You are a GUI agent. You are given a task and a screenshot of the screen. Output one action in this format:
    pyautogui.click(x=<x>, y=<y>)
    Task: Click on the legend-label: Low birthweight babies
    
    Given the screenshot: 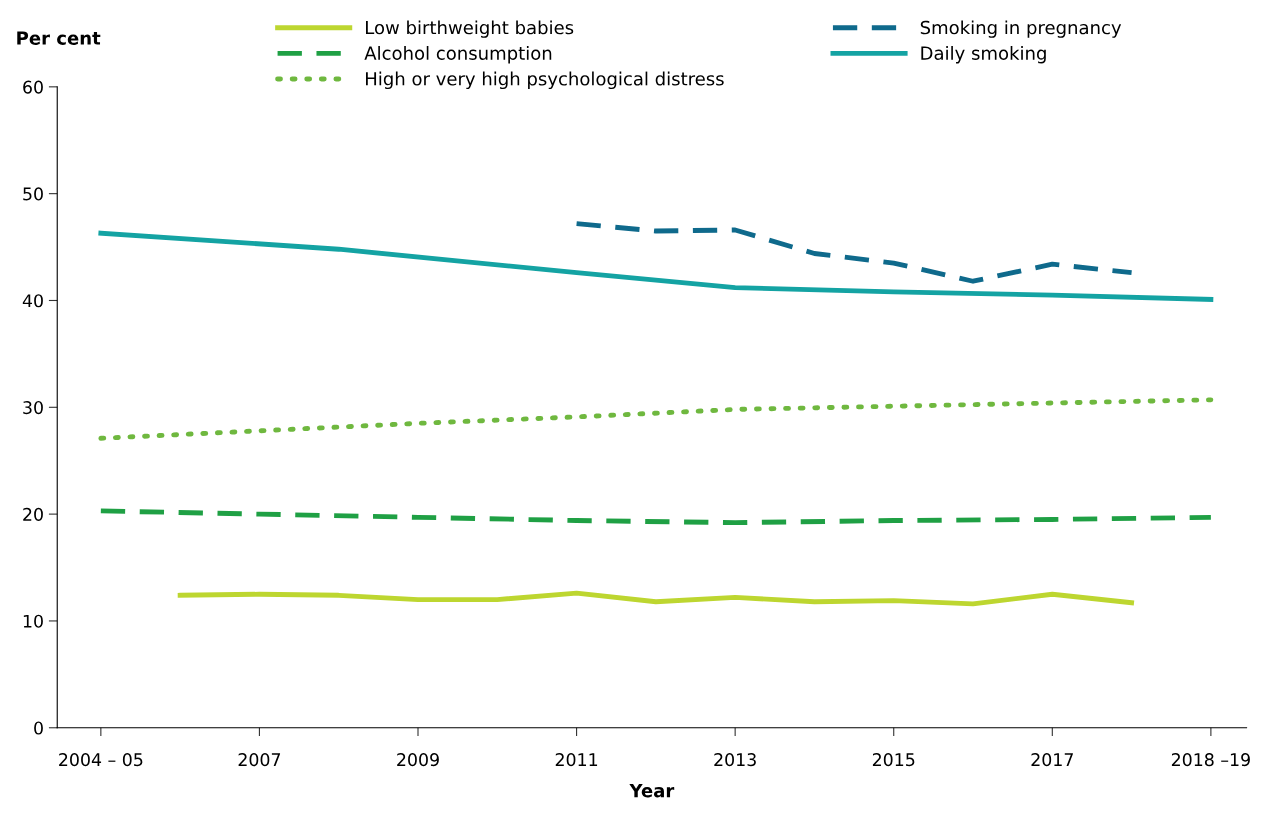 What is the action you would take?
    pyautogui.click(x=470, y=29)
    